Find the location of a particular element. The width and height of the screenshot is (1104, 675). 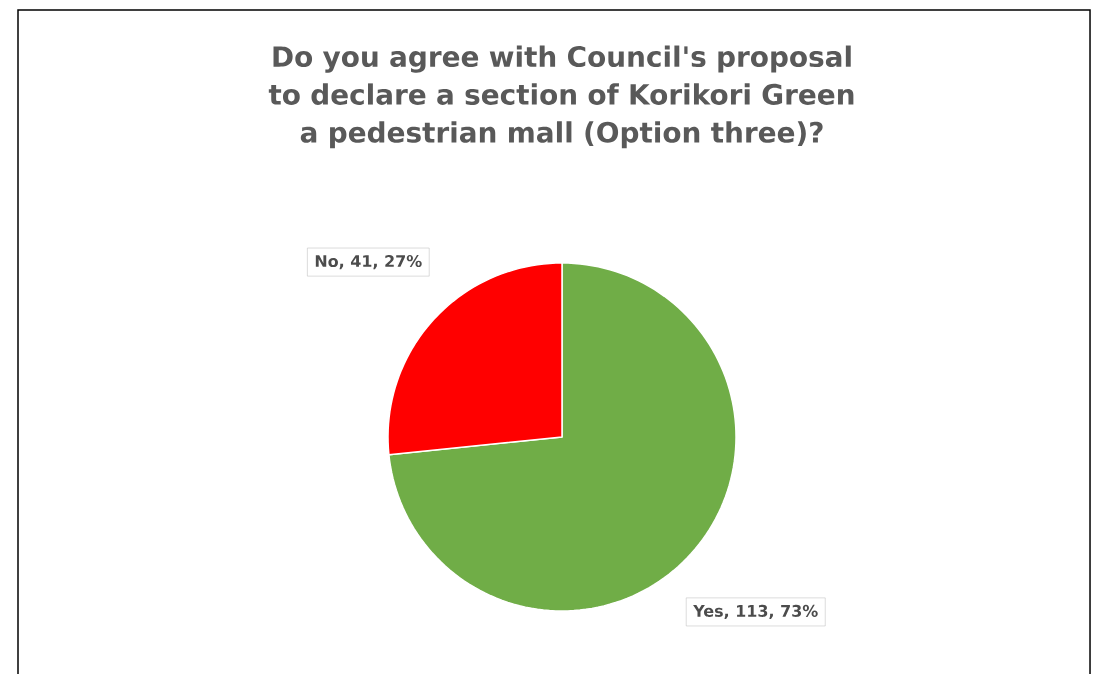

slice-label: Yes is located at coordinates (708, 611).